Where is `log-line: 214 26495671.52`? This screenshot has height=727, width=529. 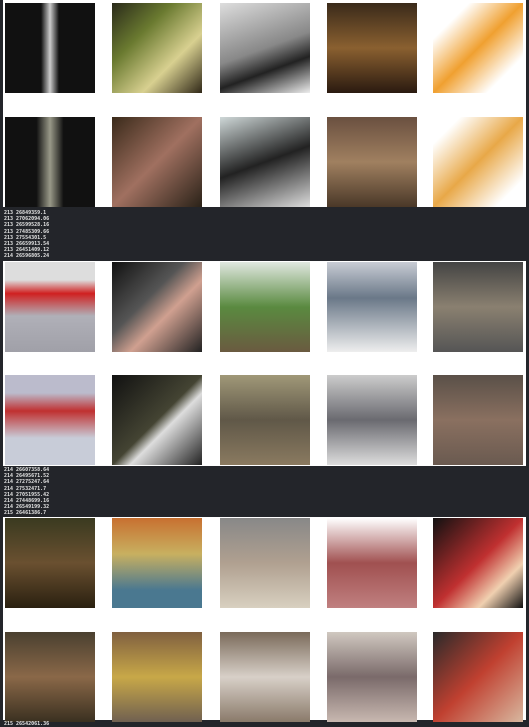
log-line: 214 26495671.52 is located at coordinates (27, 476).